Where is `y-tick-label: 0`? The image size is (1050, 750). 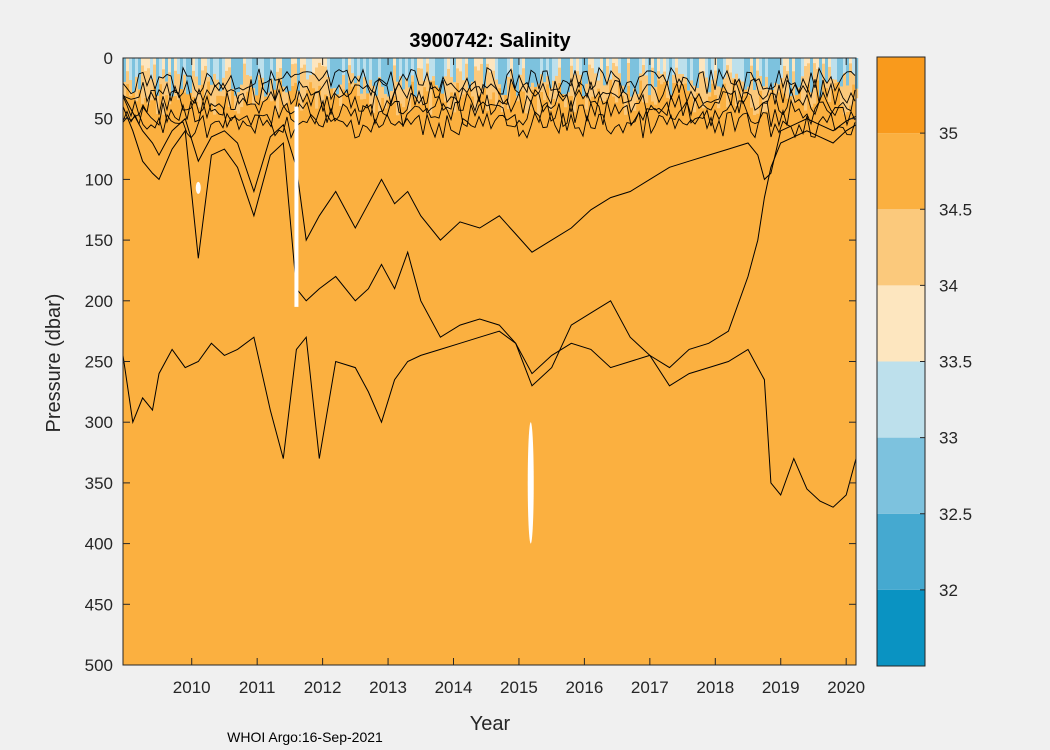
y-tick-label: 0 is located at coordinates (108, 58).